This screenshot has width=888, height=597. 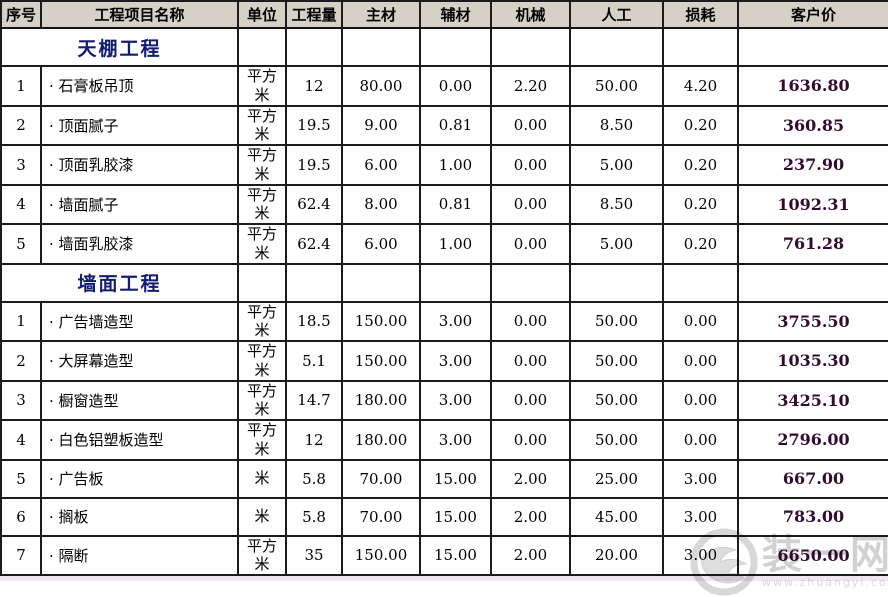 I want to click on col-header-main-material: 主材, so click(x=381, y=14).